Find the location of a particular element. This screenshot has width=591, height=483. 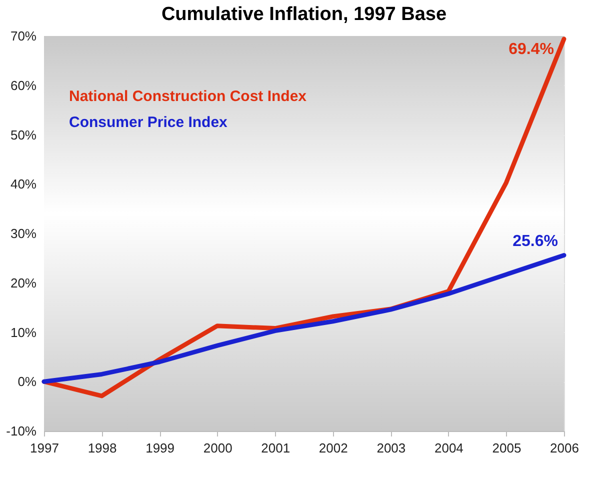

x-tick-label: 2000 is located at coordinates (217, 448).